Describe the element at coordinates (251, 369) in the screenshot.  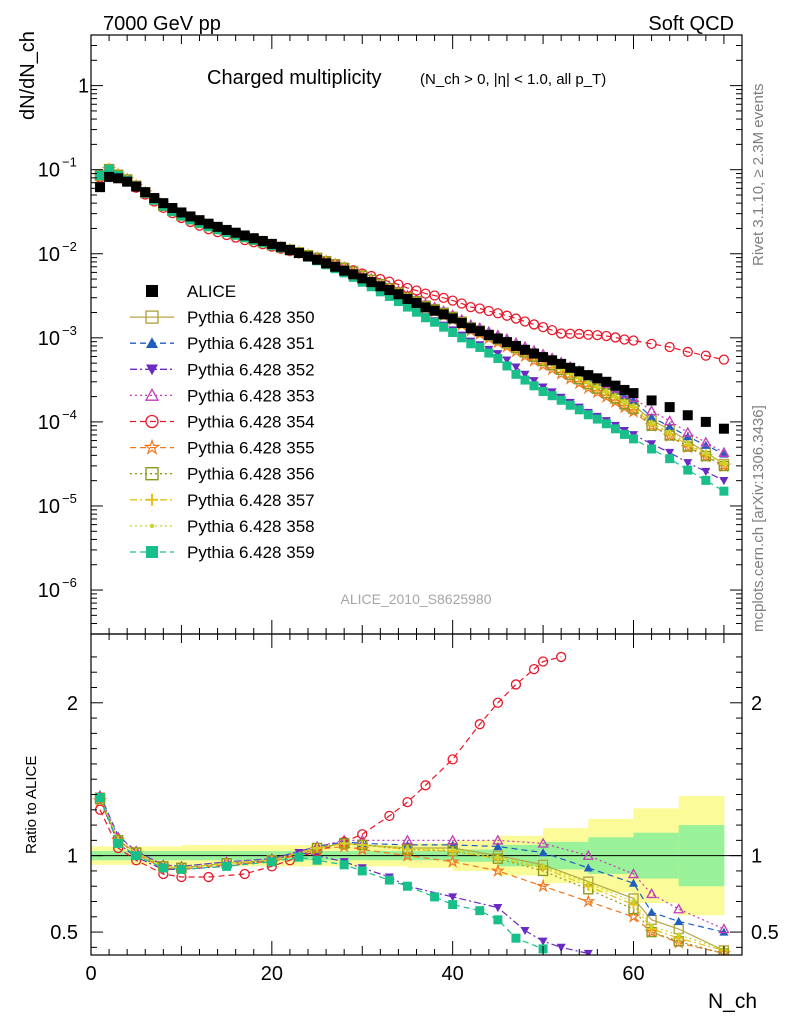
I see `legend-label: Pythia 6.428 352` at that location.